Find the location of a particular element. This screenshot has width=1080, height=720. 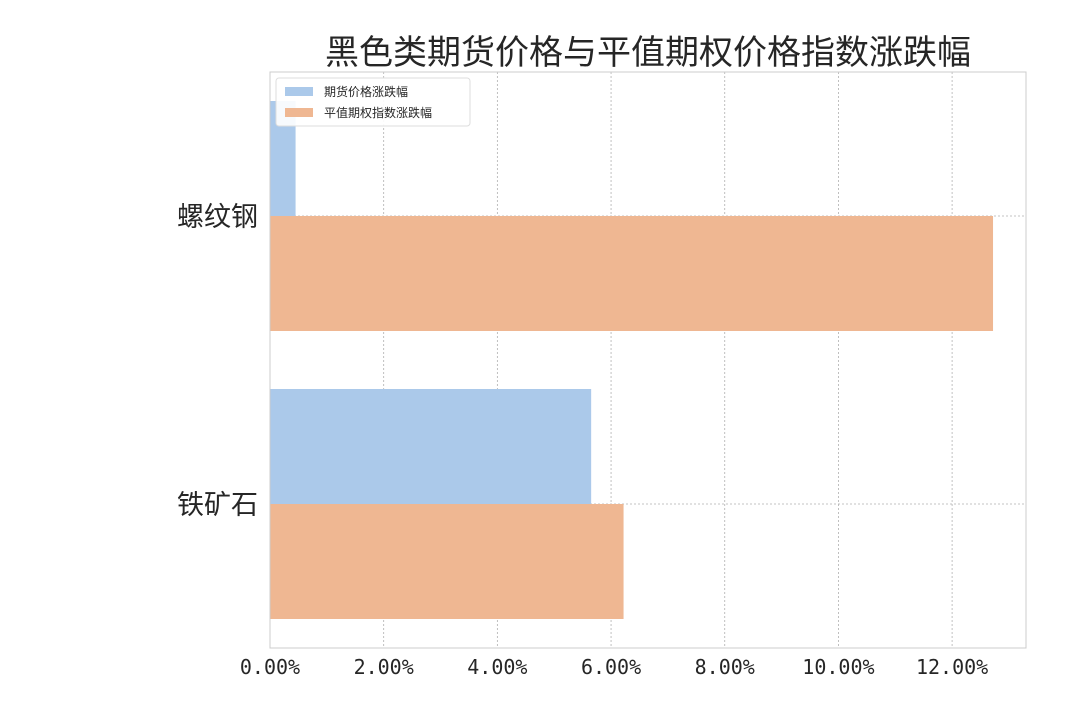

legend: 期货价格涨跌幅 平值期权指数涨跌幅 is located at coordinates (373, 102).